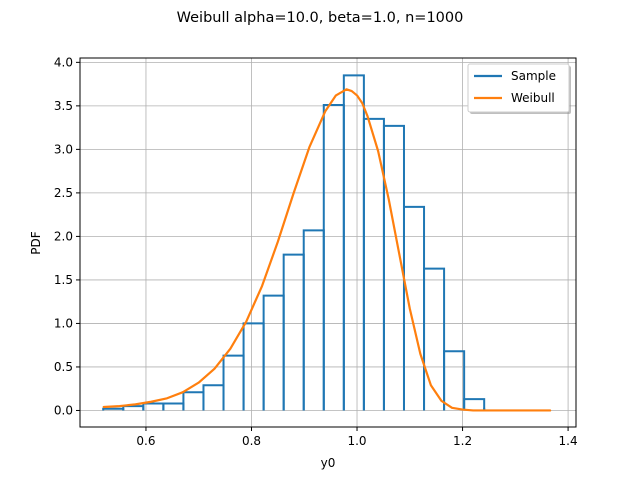  I want to click on y-tick-label: 4.0, so click(63, 62).